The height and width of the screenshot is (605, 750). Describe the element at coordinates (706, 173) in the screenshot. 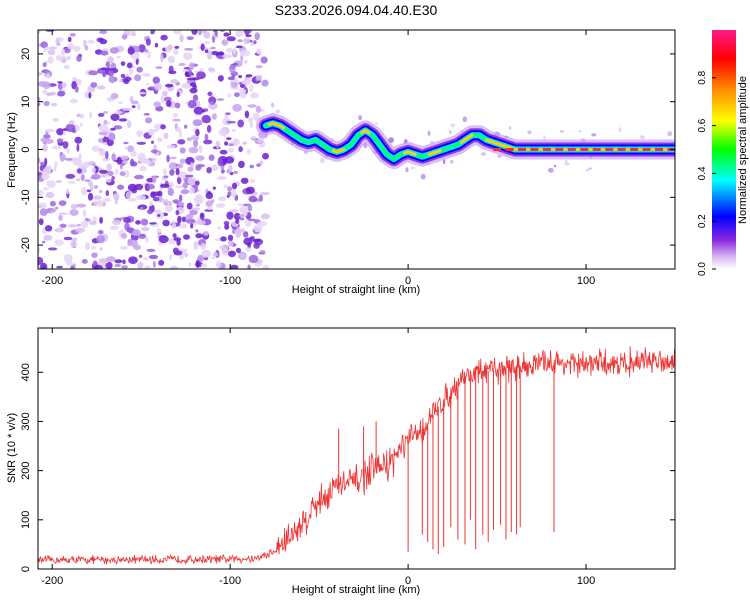

I see `colorbar-ticks: 0.0 0.2 0.4 0.6 0.8` at that location.